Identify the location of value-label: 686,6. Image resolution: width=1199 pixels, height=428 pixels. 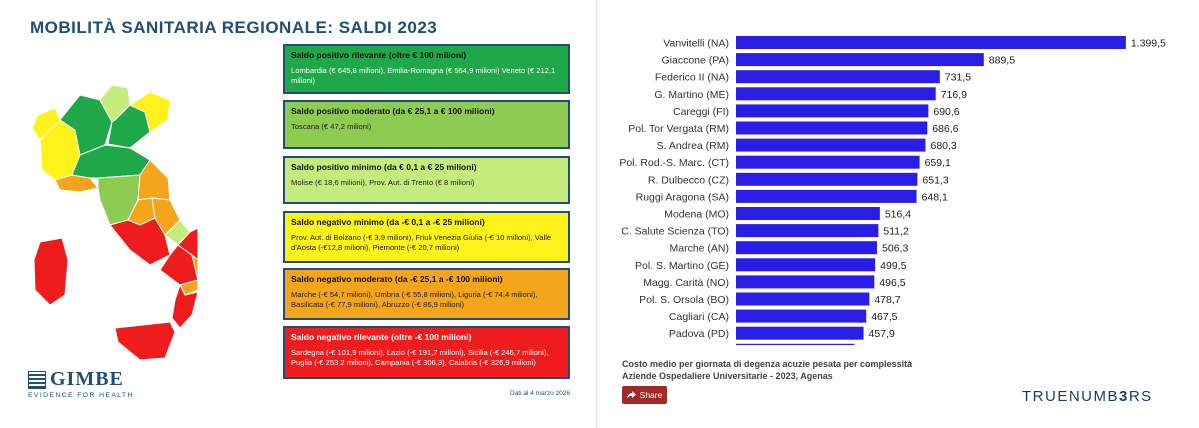
(945, 129).